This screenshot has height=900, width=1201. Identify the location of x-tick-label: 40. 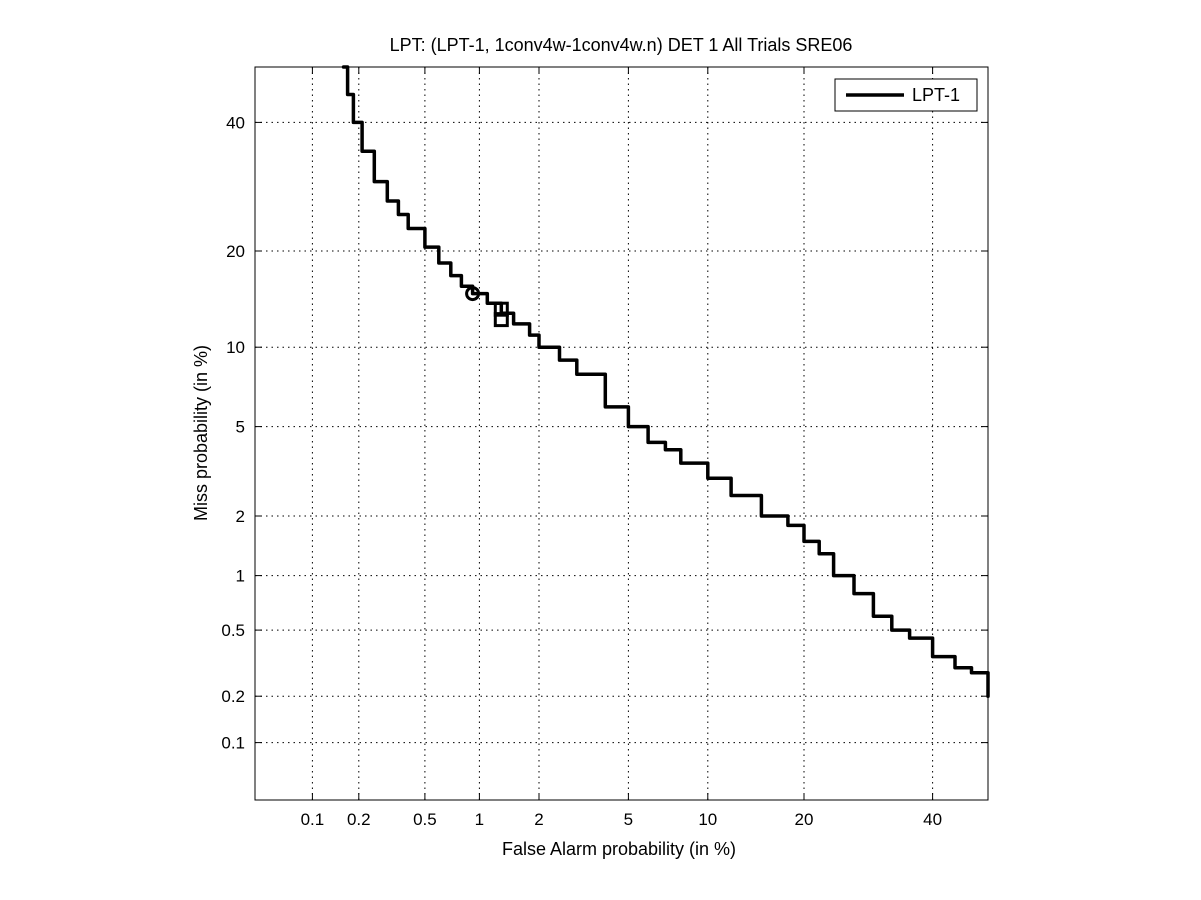
(932, 819).